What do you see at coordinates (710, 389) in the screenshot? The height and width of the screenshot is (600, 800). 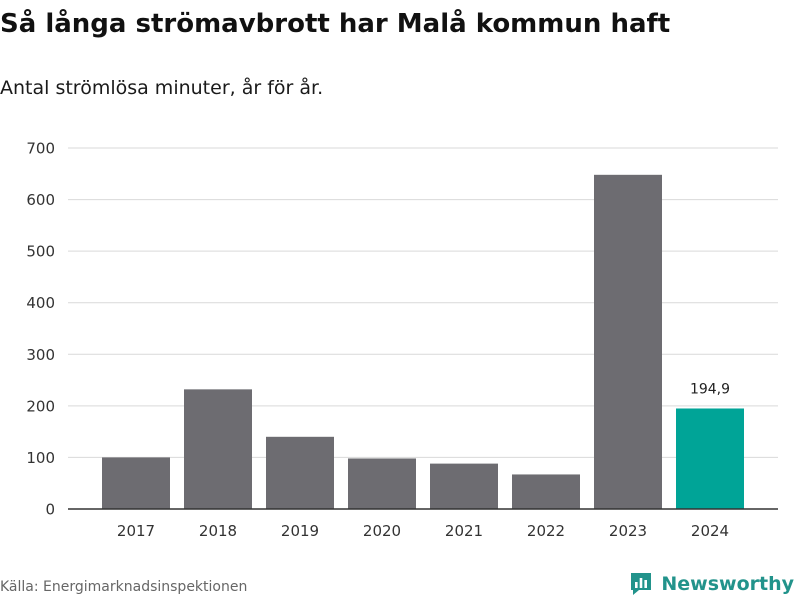 I see `data-label: 194,9` at bounding box center [710, 389].